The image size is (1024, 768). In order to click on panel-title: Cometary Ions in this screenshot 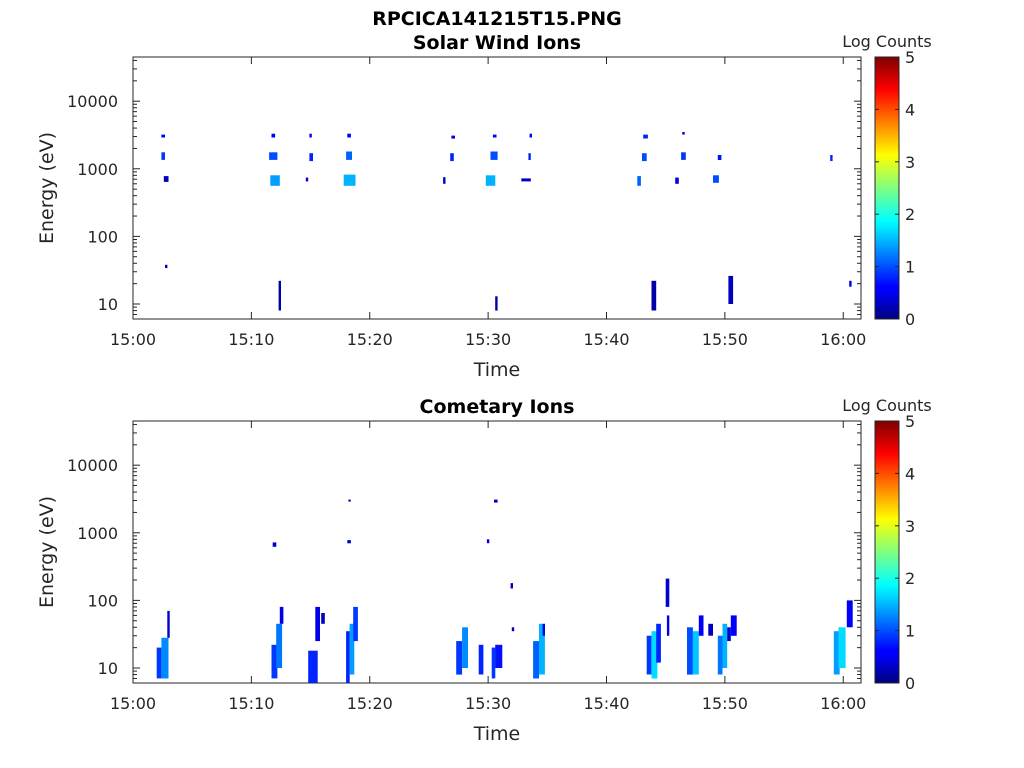, I will do `click(497, 407)`.